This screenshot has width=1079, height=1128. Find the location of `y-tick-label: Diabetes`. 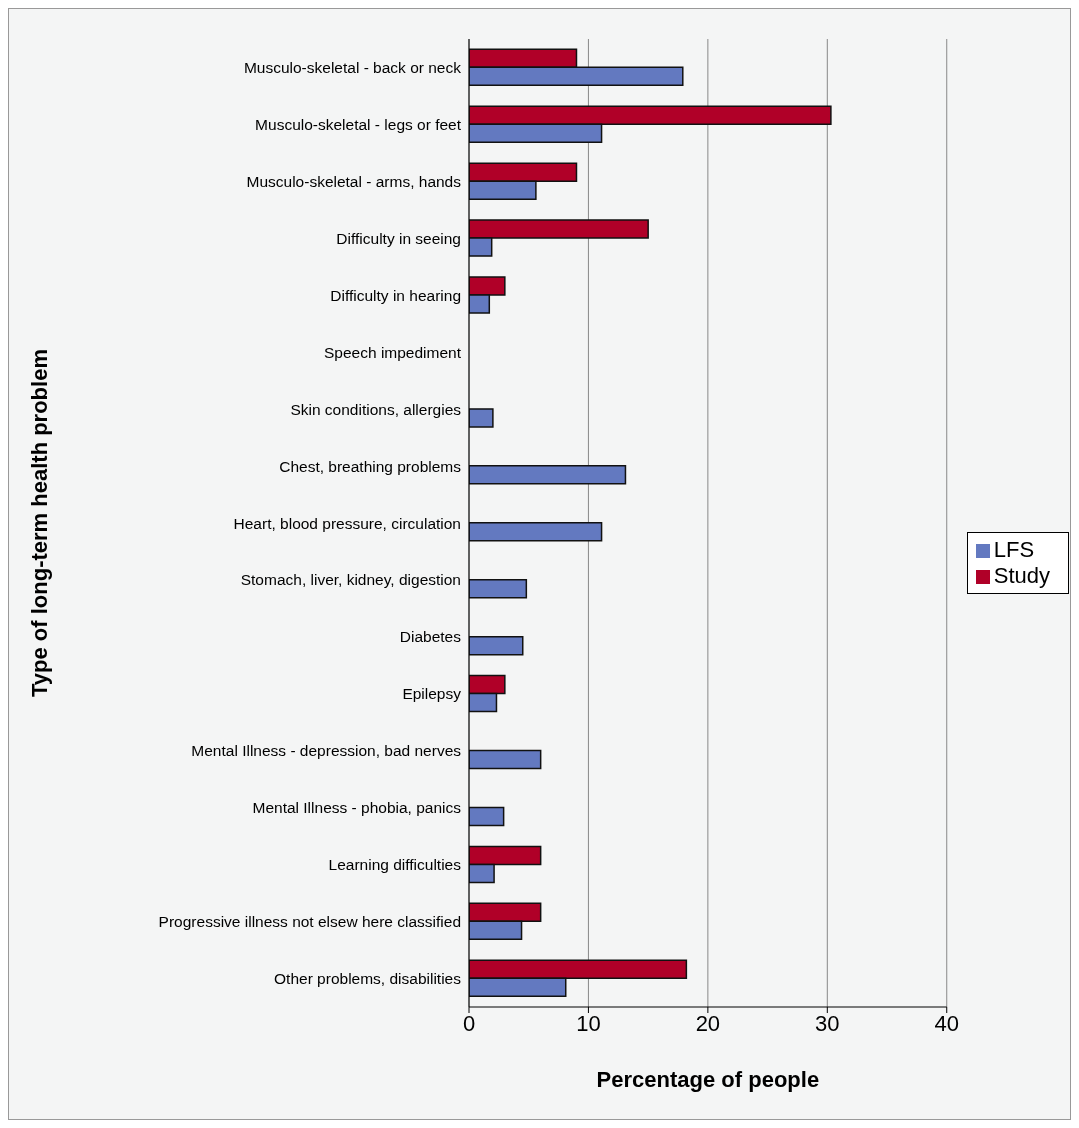

y-tick-label: Diabetes is located at coordinates (430, 637).